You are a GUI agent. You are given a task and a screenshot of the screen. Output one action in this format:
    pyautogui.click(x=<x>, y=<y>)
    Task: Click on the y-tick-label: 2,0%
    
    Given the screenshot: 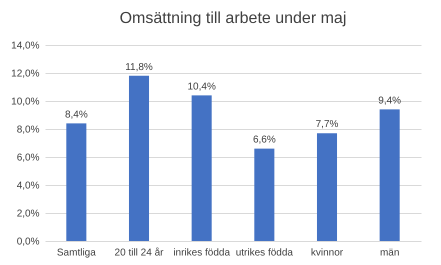 What is the action you would take?
    pyautogui.click(x=28, y=214)
    